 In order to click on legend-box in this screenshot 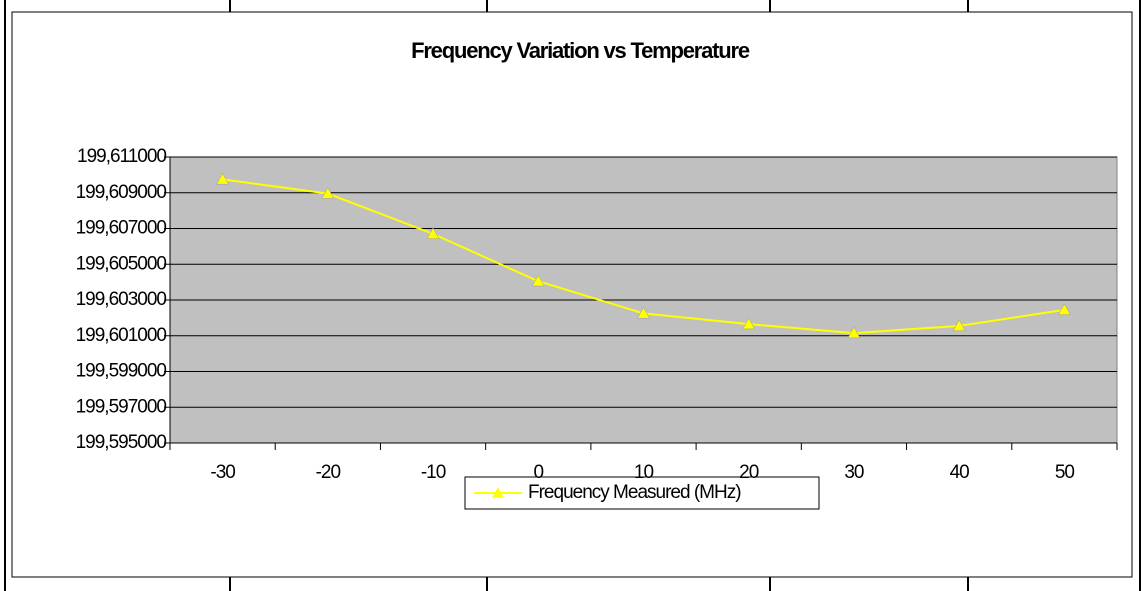, I will do `click(642, 493)`.